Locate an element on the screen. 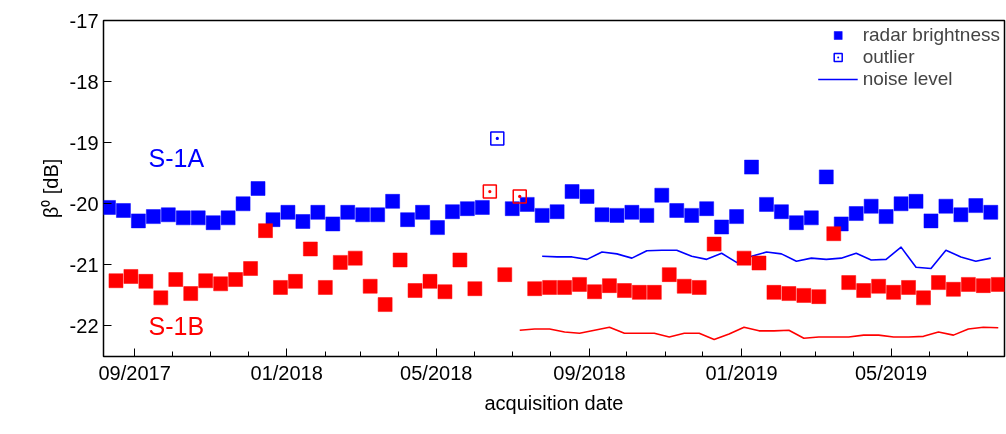  legend-label: radar brightness is located at coordinates (931, 35).